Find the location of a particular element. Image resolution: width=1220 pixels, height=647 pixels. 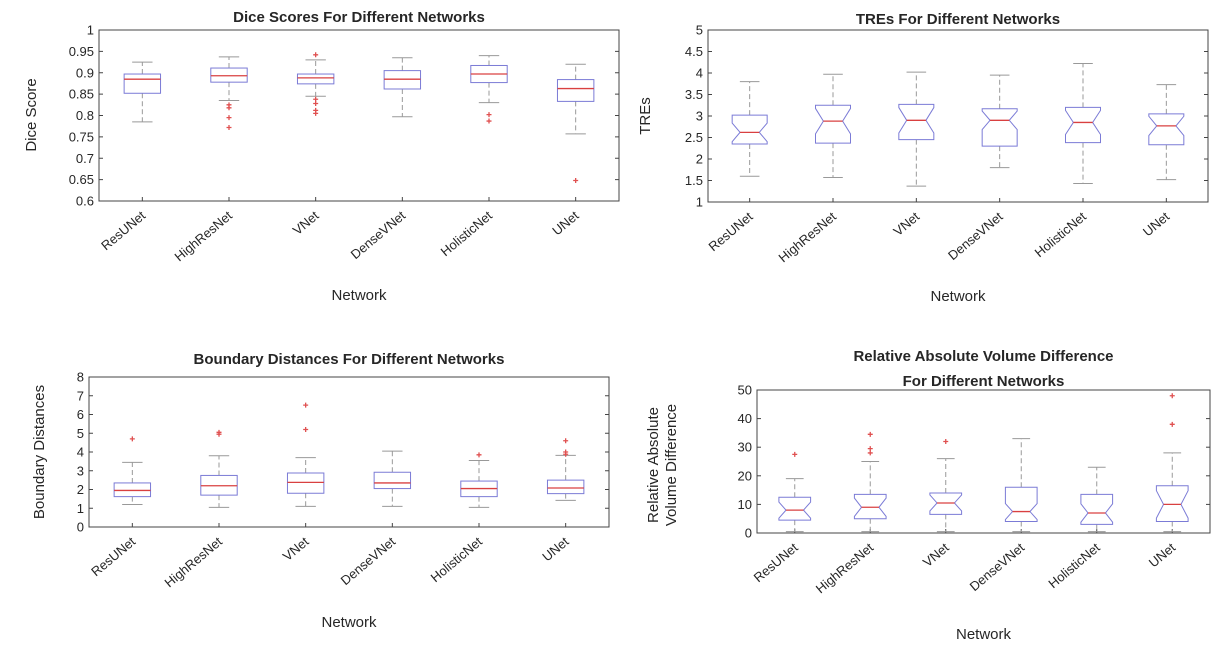

chart-title: TREs For Different Networks is located at coordinates (958, 19).